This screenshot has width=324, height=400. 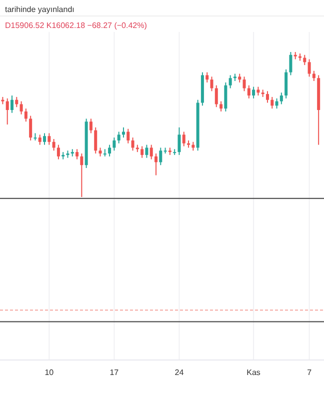 What do you see at coordinates (39, 9) in the screenshot?
I see `chart-title: tarihinde yayınlandı` at bounding box center [39, 9].